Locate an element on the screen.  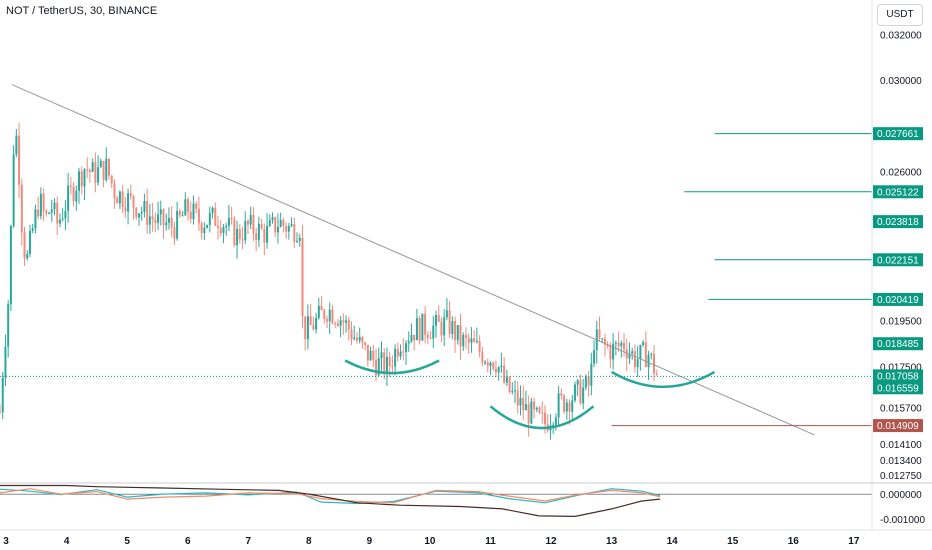
x-tick-label: 12 is located at coordinates (551, 541).